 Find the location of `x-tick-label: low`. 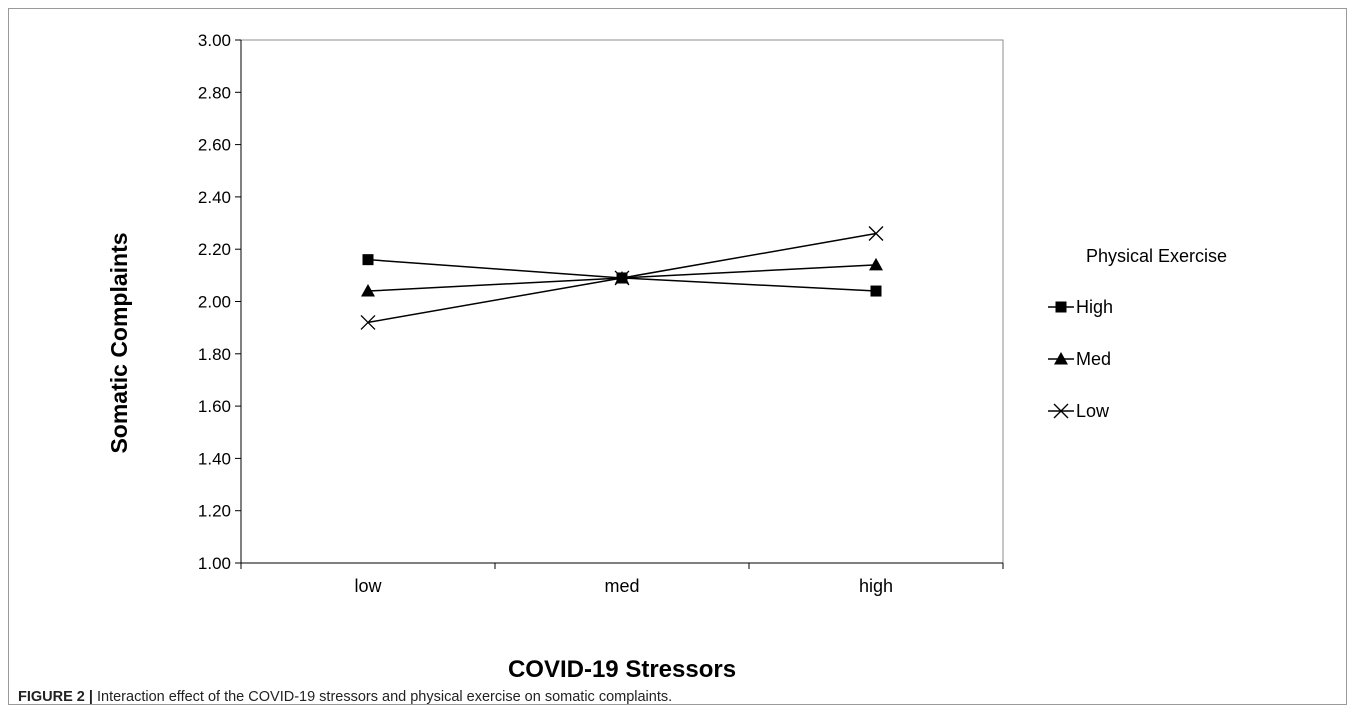

x-tick-label: low is located at coordinates (368, 586).